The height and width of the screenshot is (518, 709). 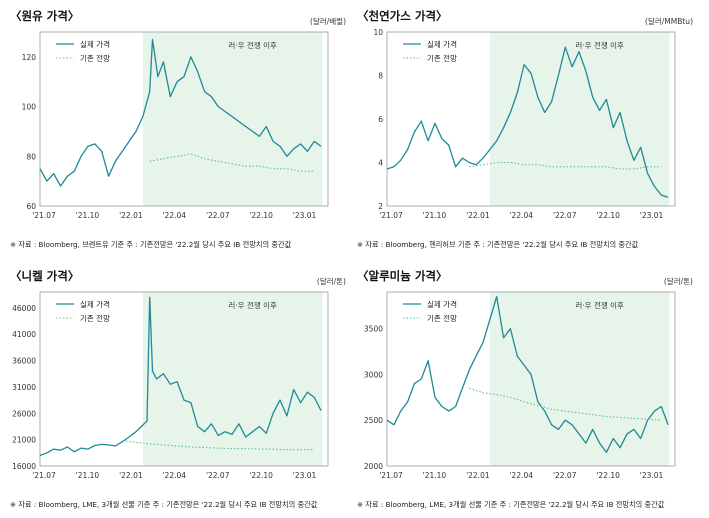 What do you see at coordinates (24, 361) in the screenshot?
I see `y-tick-label: 36000` at bounding box center [24, 361].